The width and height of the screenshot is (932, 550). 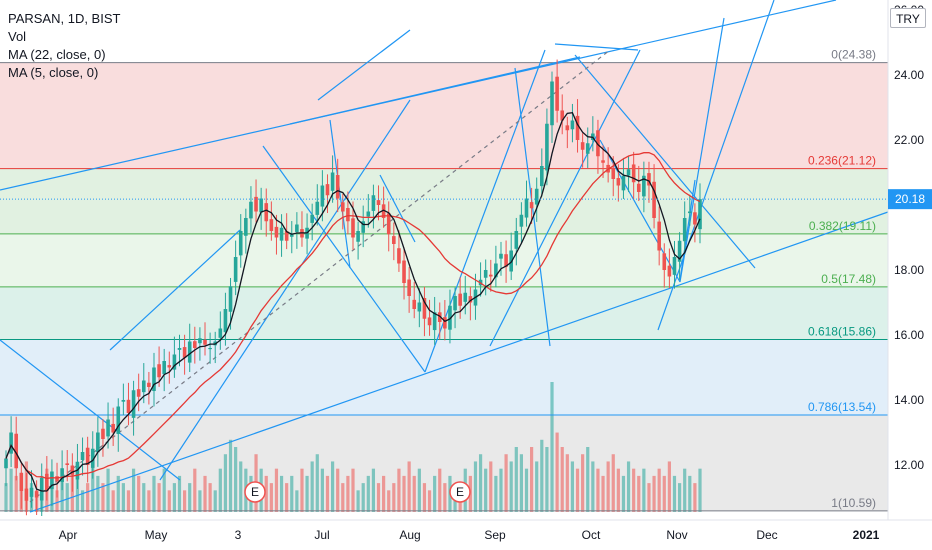 I want to click on legend-ma22: MA (22, close, 0), so click(x=57, y=54).